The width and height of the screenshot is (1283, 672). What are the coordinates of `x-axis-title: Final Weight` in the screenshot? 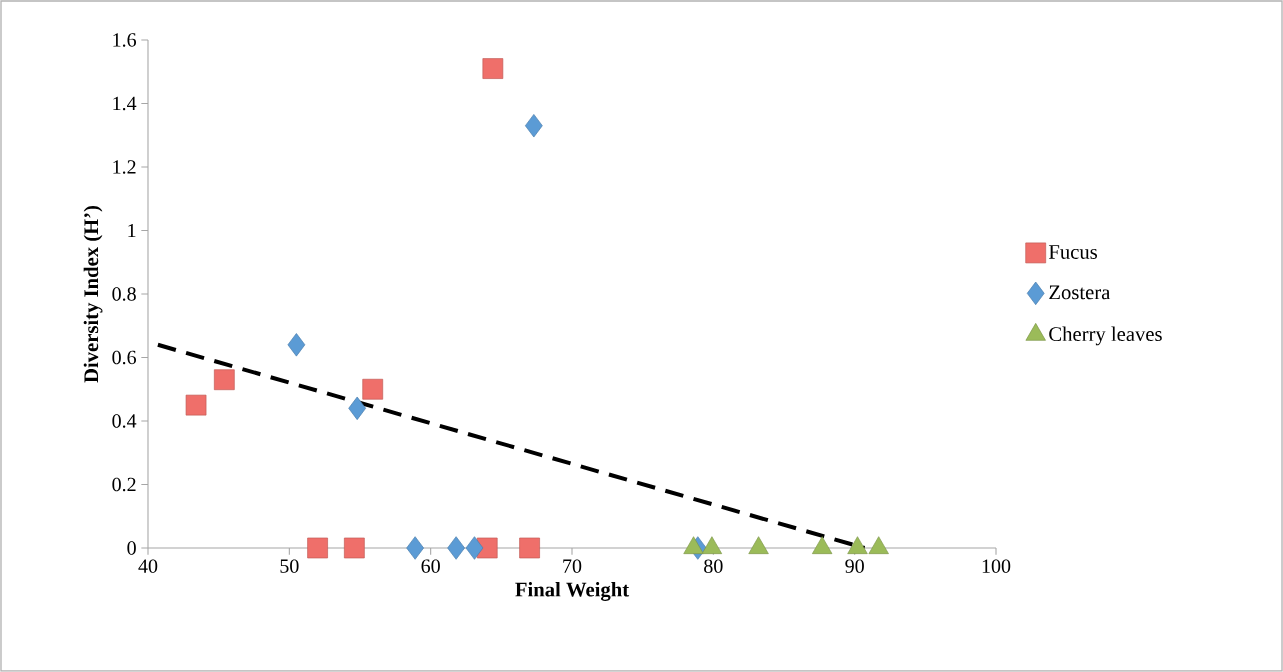 It's located at (572, 591).